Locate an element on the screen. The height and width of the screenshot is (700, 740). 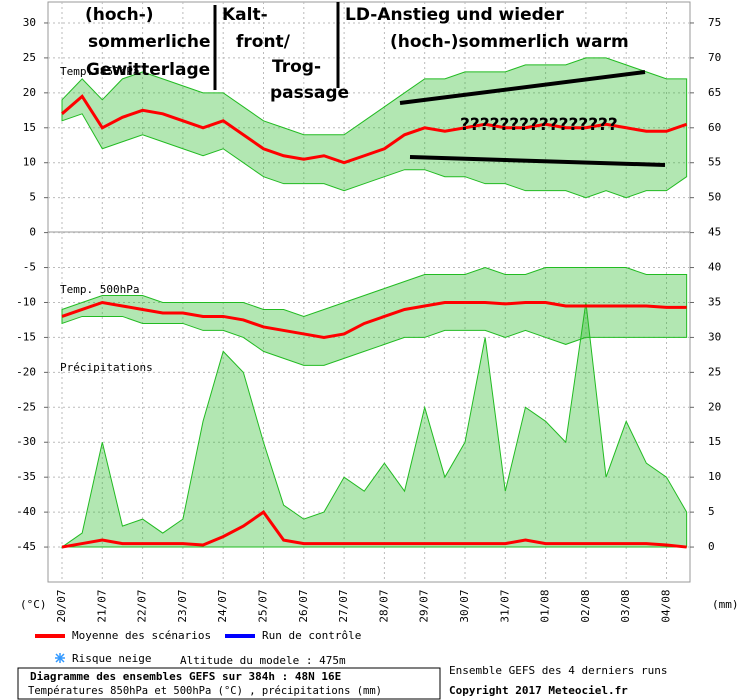
annotation: Kalt- is located at coordinates (245, 15).